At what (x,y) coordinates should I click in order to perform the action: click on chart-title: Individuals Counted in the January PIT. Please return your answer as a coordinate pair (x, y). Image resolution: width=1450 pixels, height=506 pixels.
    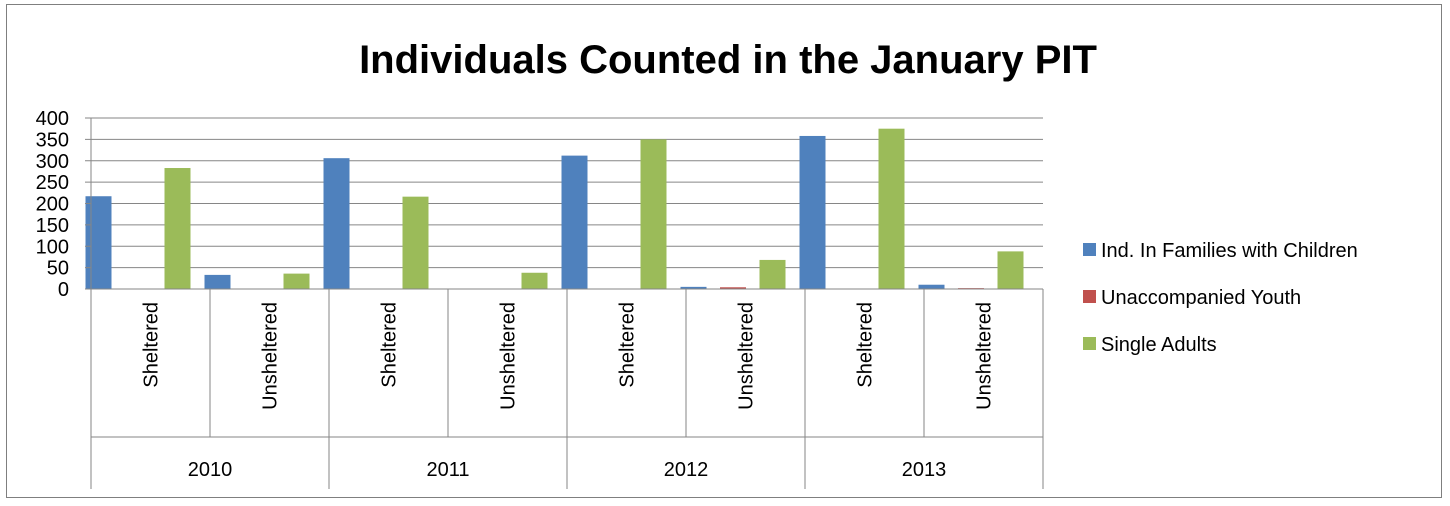
    Looking at the image, I should click on (728, 60).